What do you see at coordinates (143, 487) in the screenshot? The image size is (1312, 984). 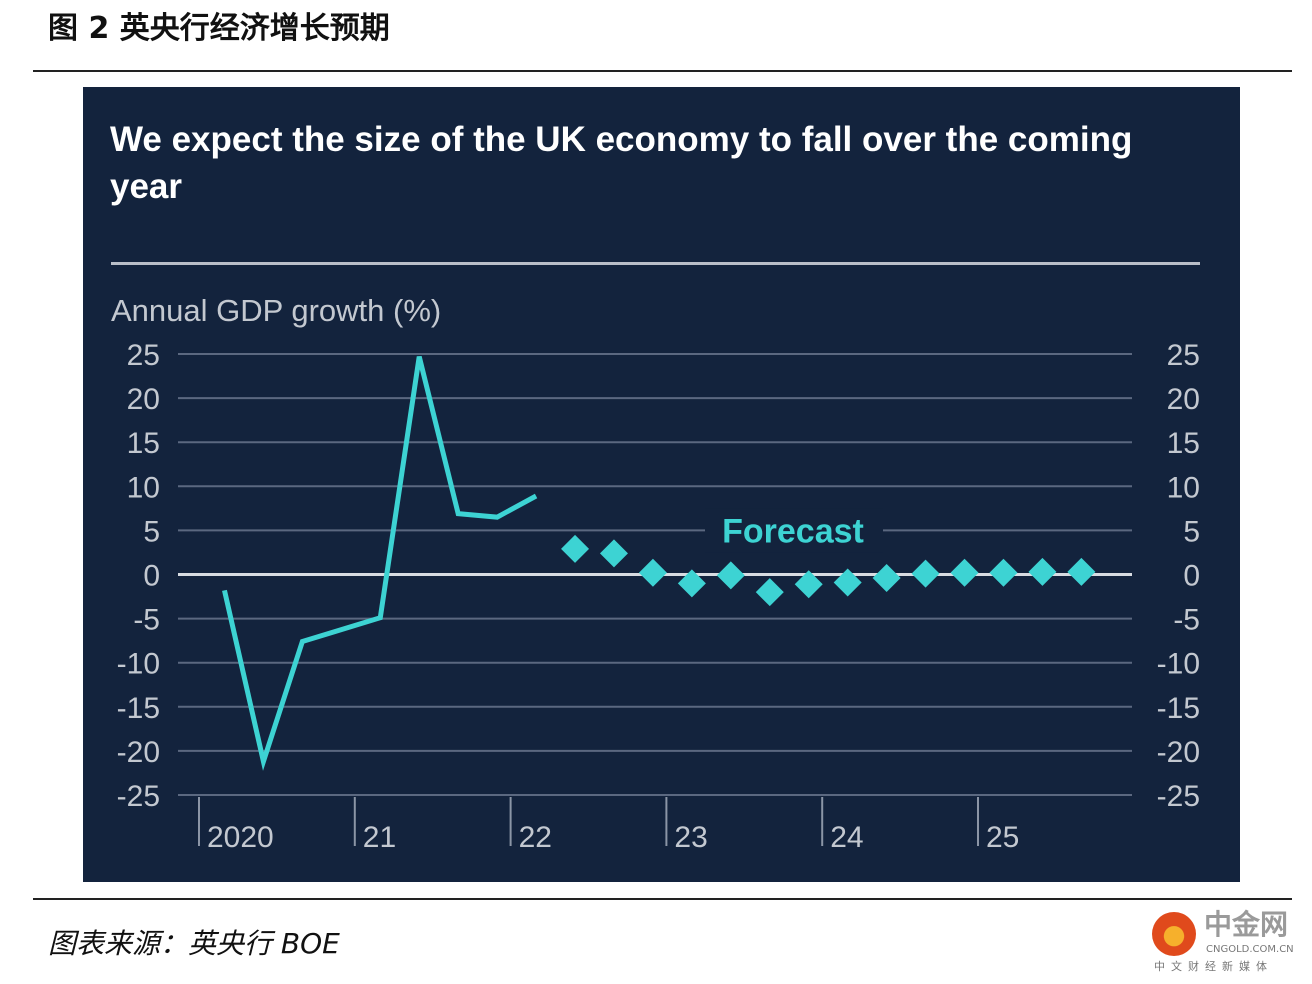 I see `y-tick-label-left: 10` at bounding box center [143, 487].